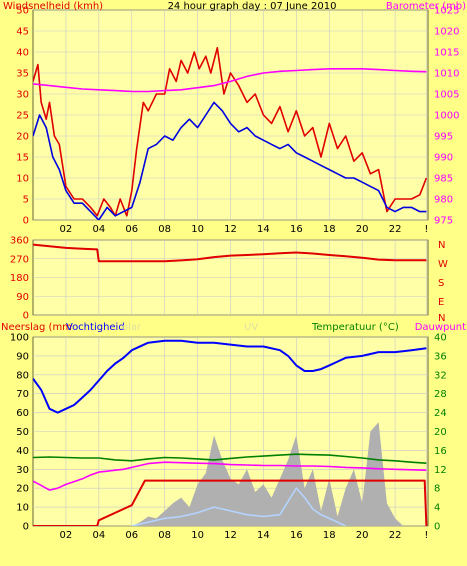  Describe the element at coordinates (440, 327) in the screenshot. I see `dewpoint-axis-label: Dauwpunt` at that location.